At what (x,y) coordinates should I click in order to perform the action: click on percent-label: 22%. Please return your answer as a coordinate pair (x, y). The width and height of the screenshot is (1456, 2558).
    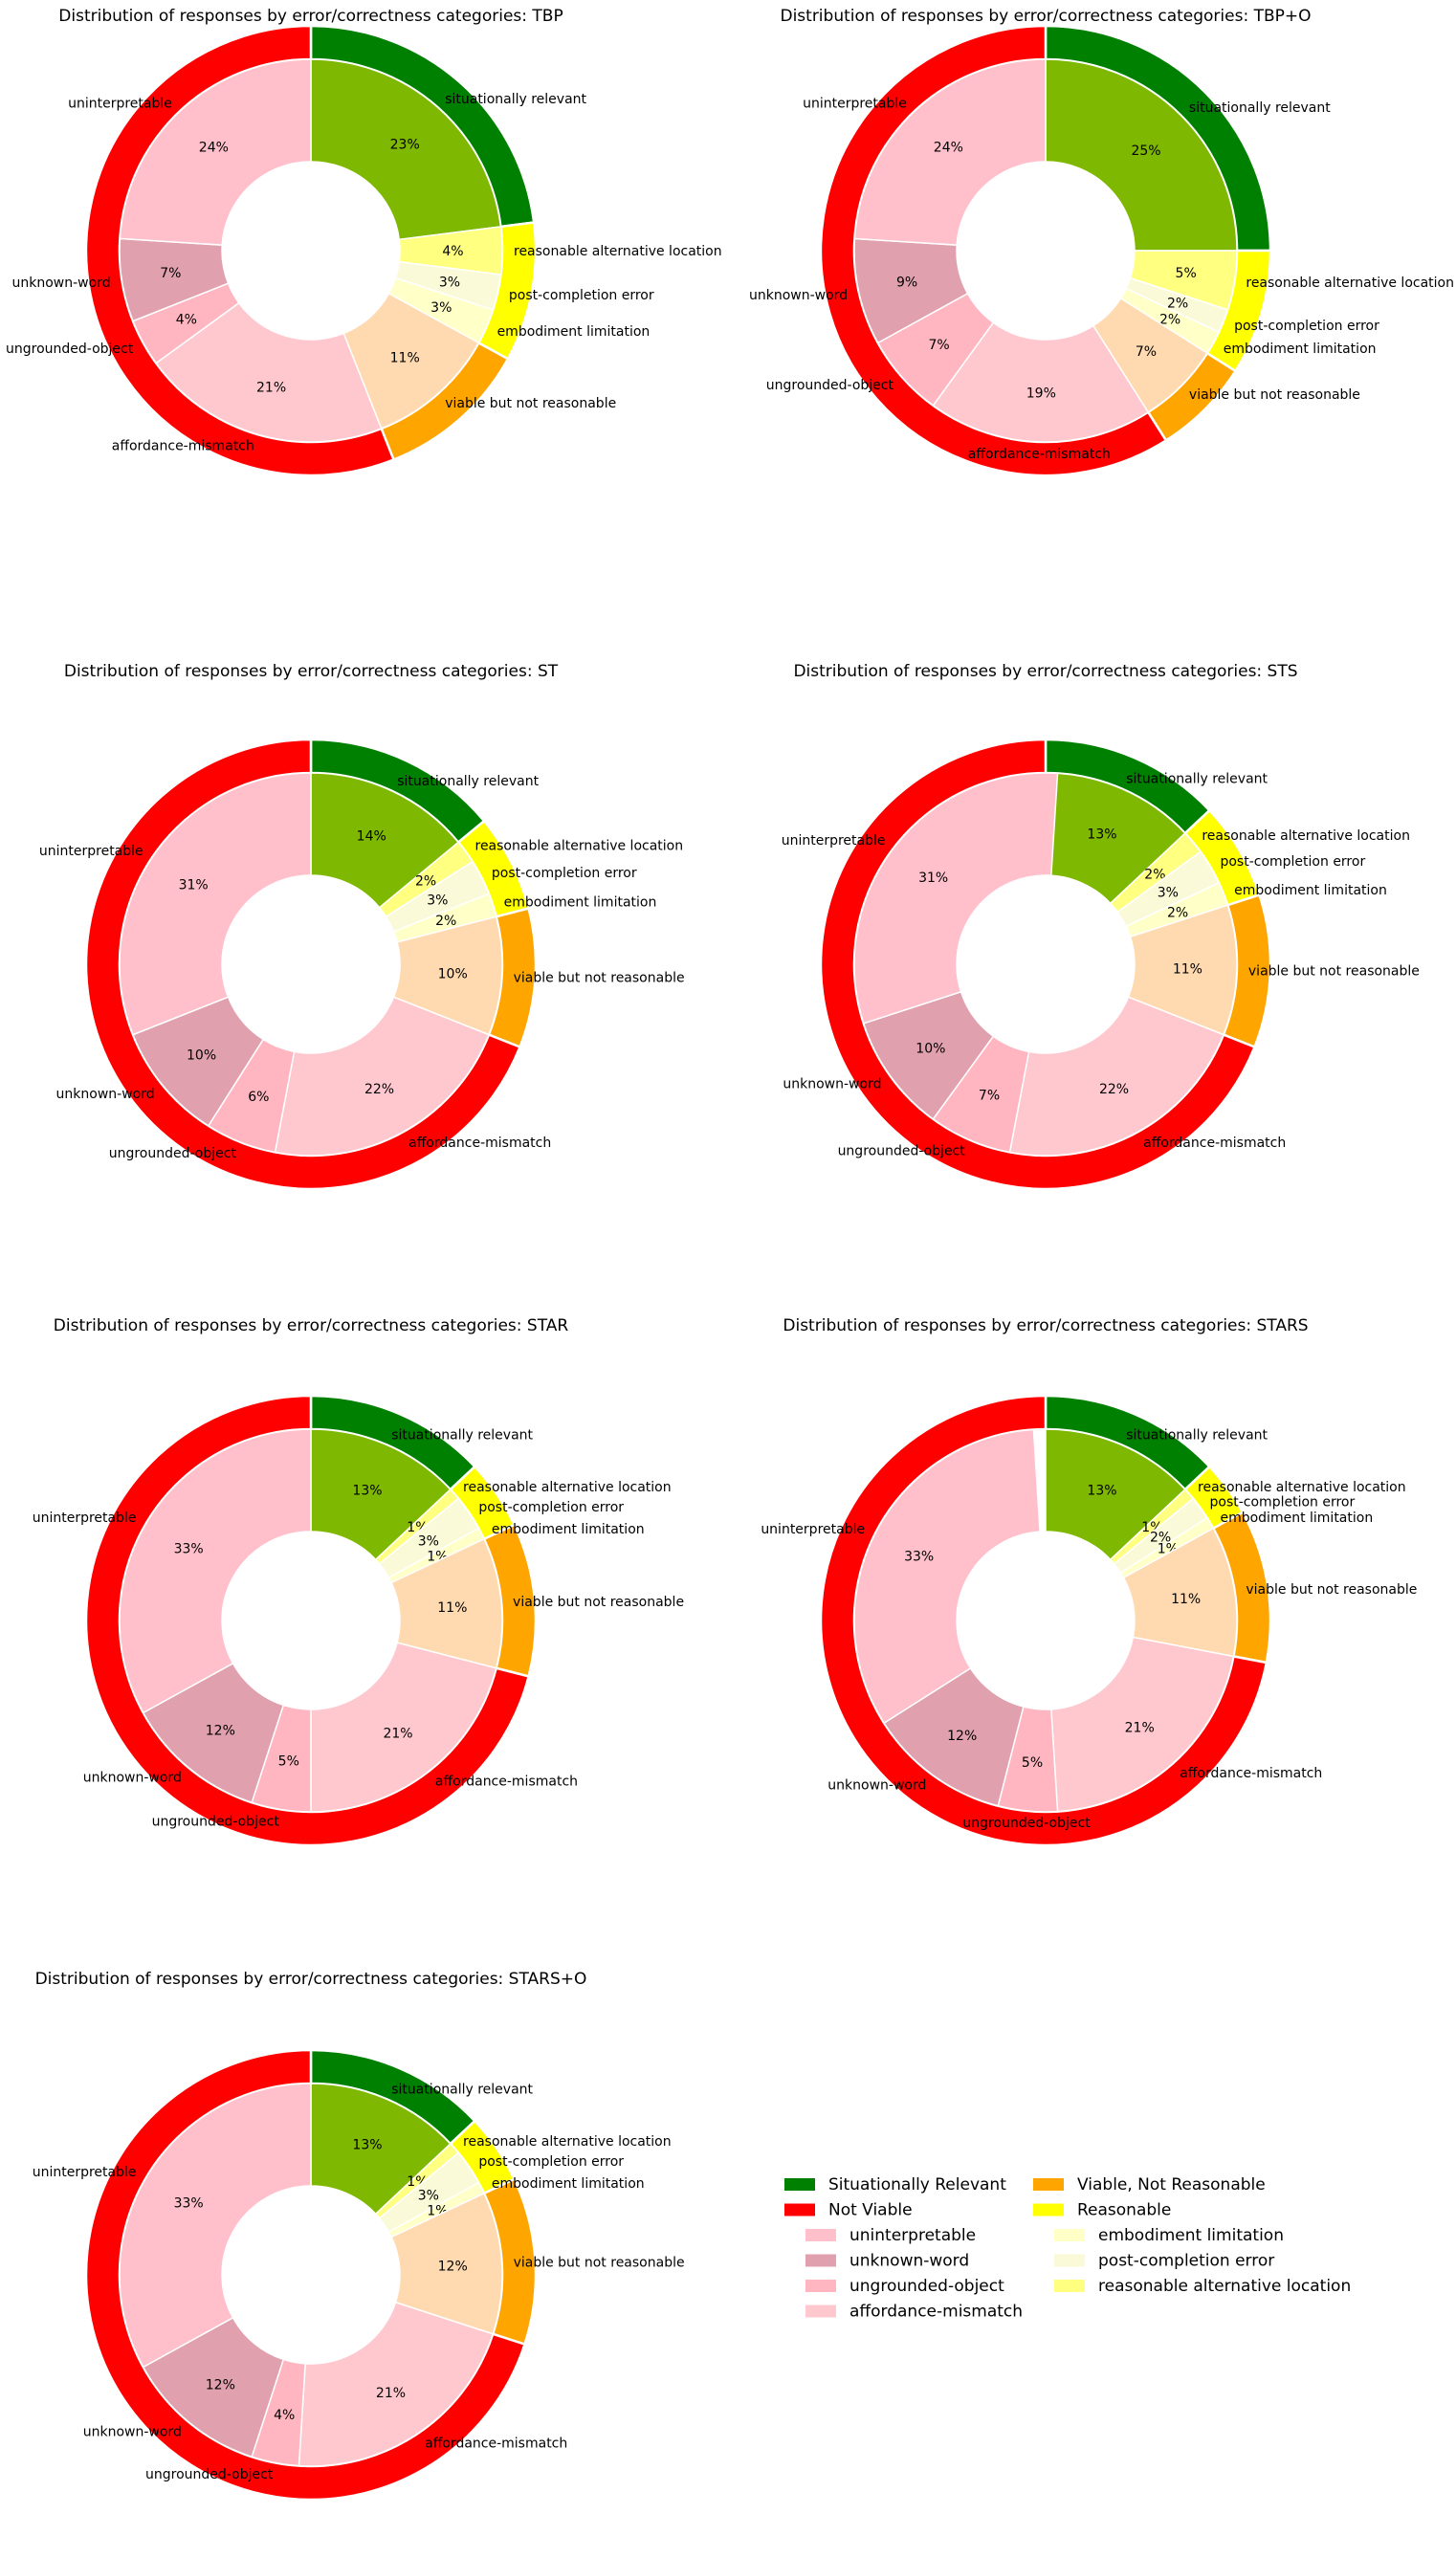
    Looking at the image, I should click on (379, 1089).